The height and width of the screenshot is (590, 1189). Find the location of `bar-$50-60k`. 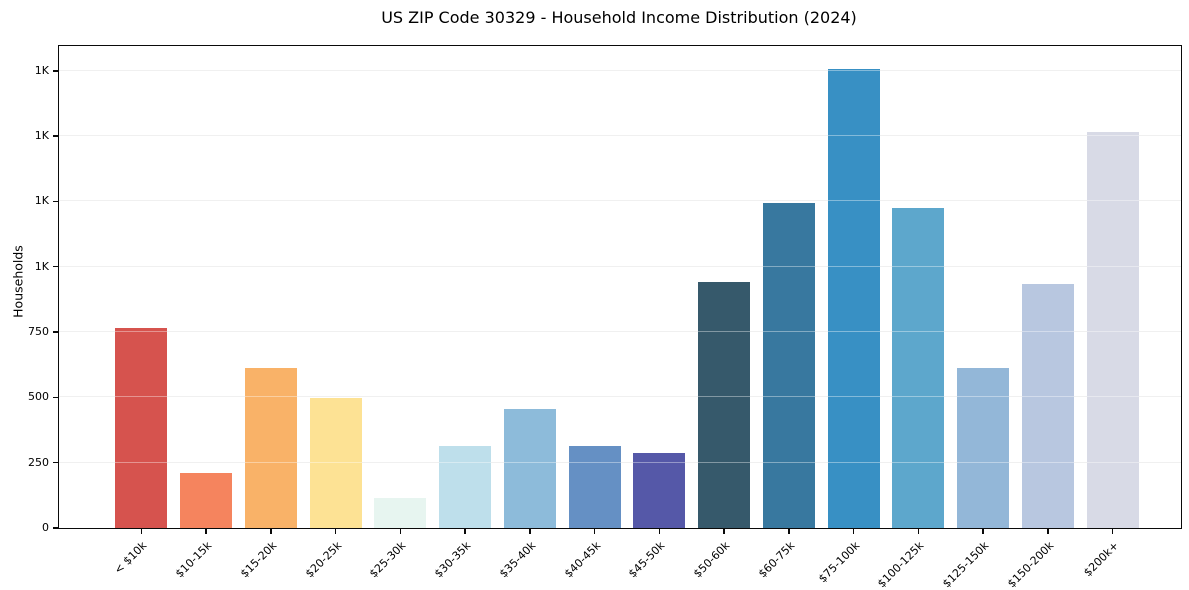

bar-$50-60k is located at coordinates (724, 405).